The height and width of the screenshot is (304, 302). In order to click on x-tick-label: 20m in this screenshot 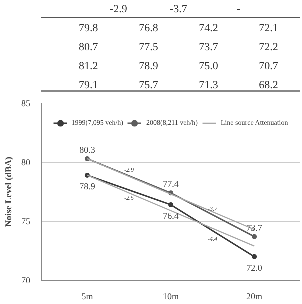, I will do `click(254, 297)`.